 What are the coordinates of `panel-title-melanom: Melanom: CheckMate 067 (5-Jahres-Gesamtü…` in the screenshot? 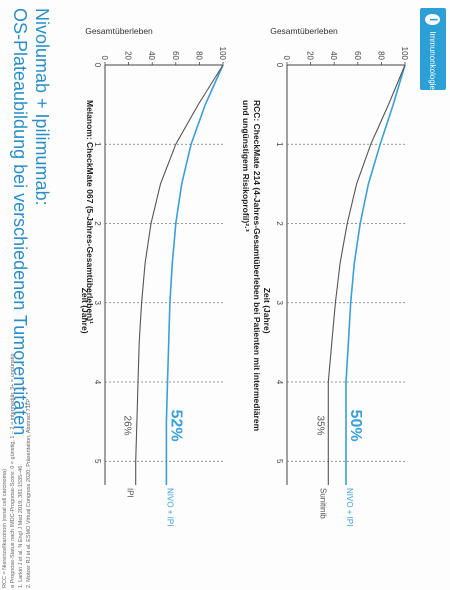 It's located at (90, 212).